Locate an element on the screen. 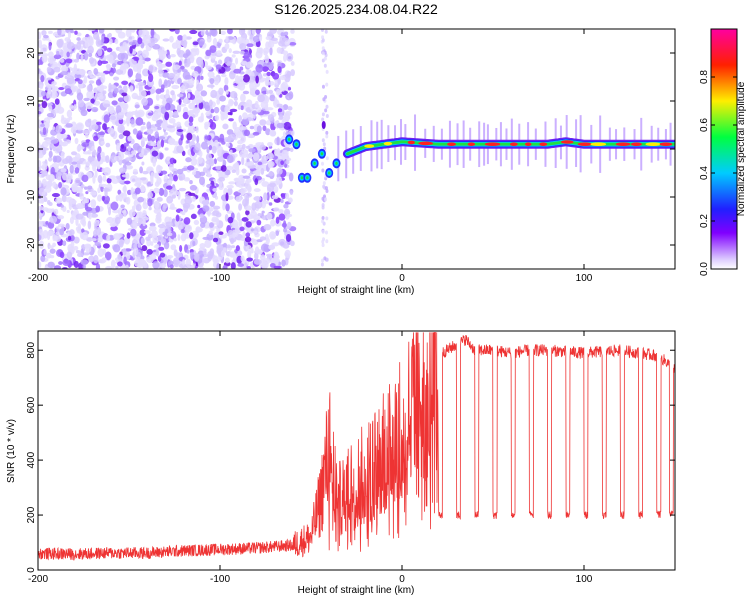  x-tick-label: 0 is located at coordinates (402, 278).